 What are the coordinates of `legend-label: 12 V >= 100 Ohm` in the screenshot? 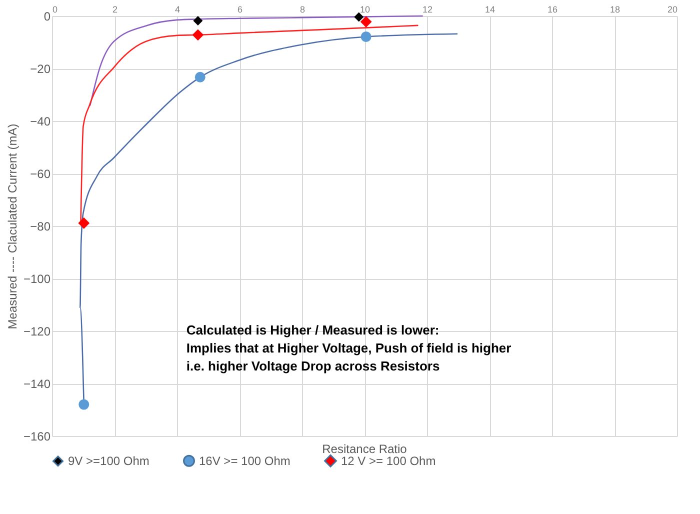 It's located at (388, 461).